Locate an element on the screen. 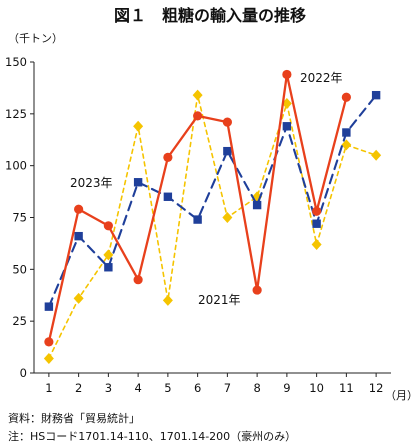 This screenshot has height=447, width=420. x-tick-label: 8 is located at coordinates (256, 388).